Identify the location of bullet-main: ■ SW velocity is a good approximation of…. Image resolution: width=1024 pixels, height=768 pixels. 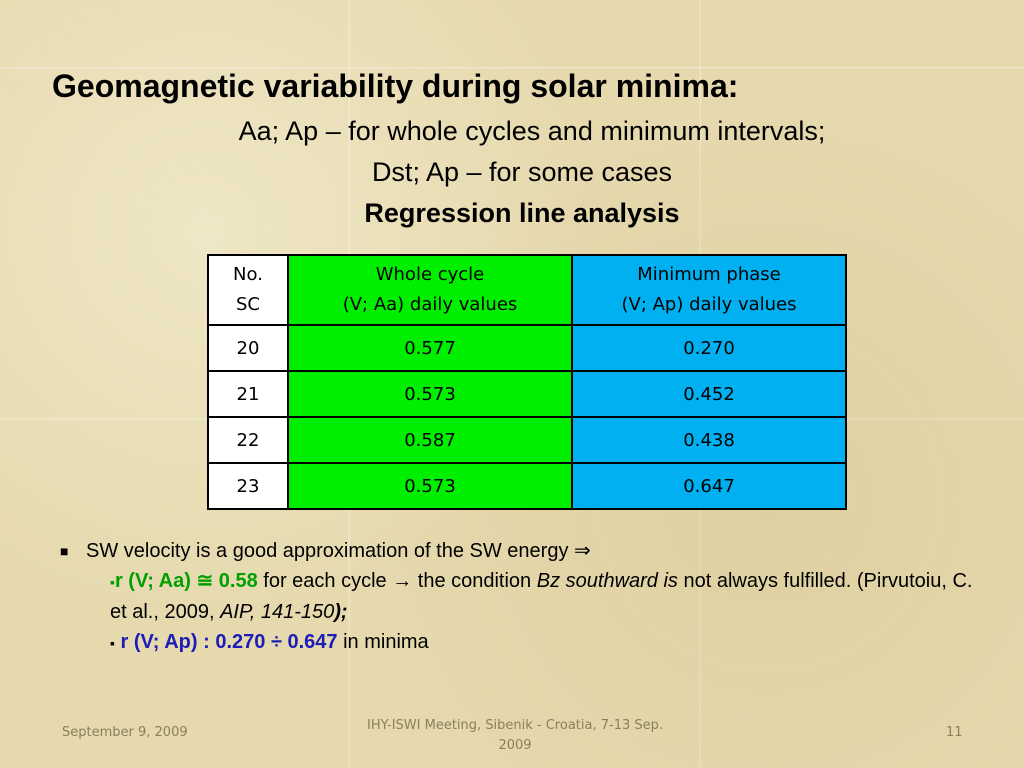
(523, 551).